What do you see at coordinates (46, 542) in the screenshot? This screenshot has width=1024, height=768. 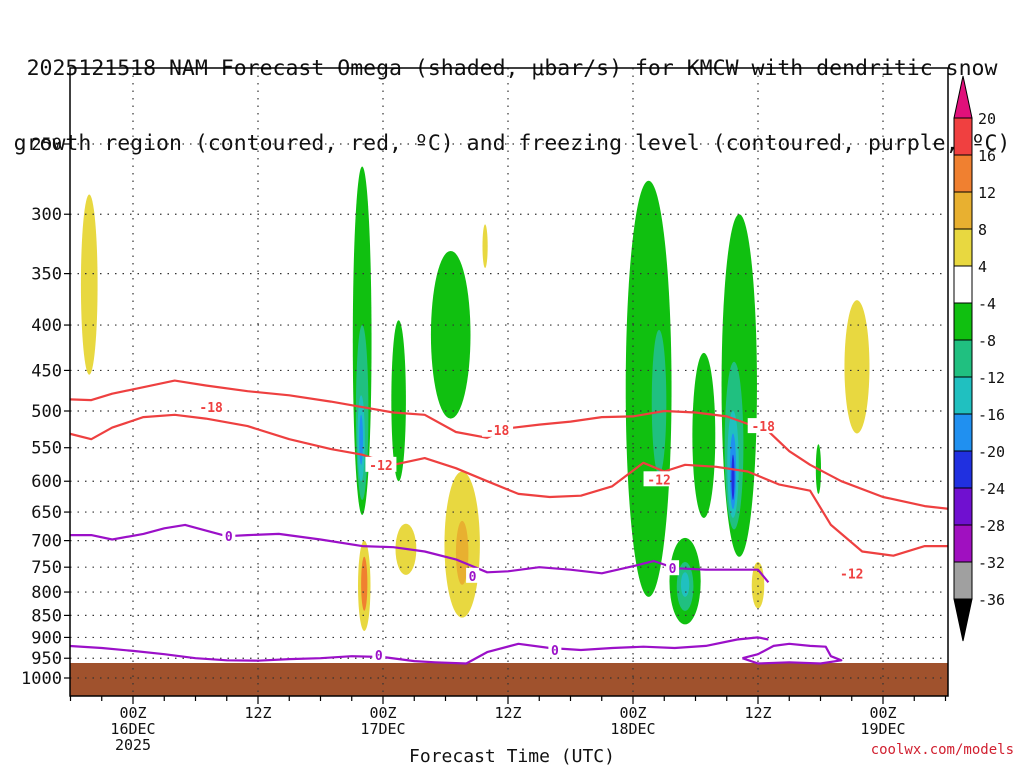 I see `y-tick-label-700: 700` at bounding box center [46, 542].